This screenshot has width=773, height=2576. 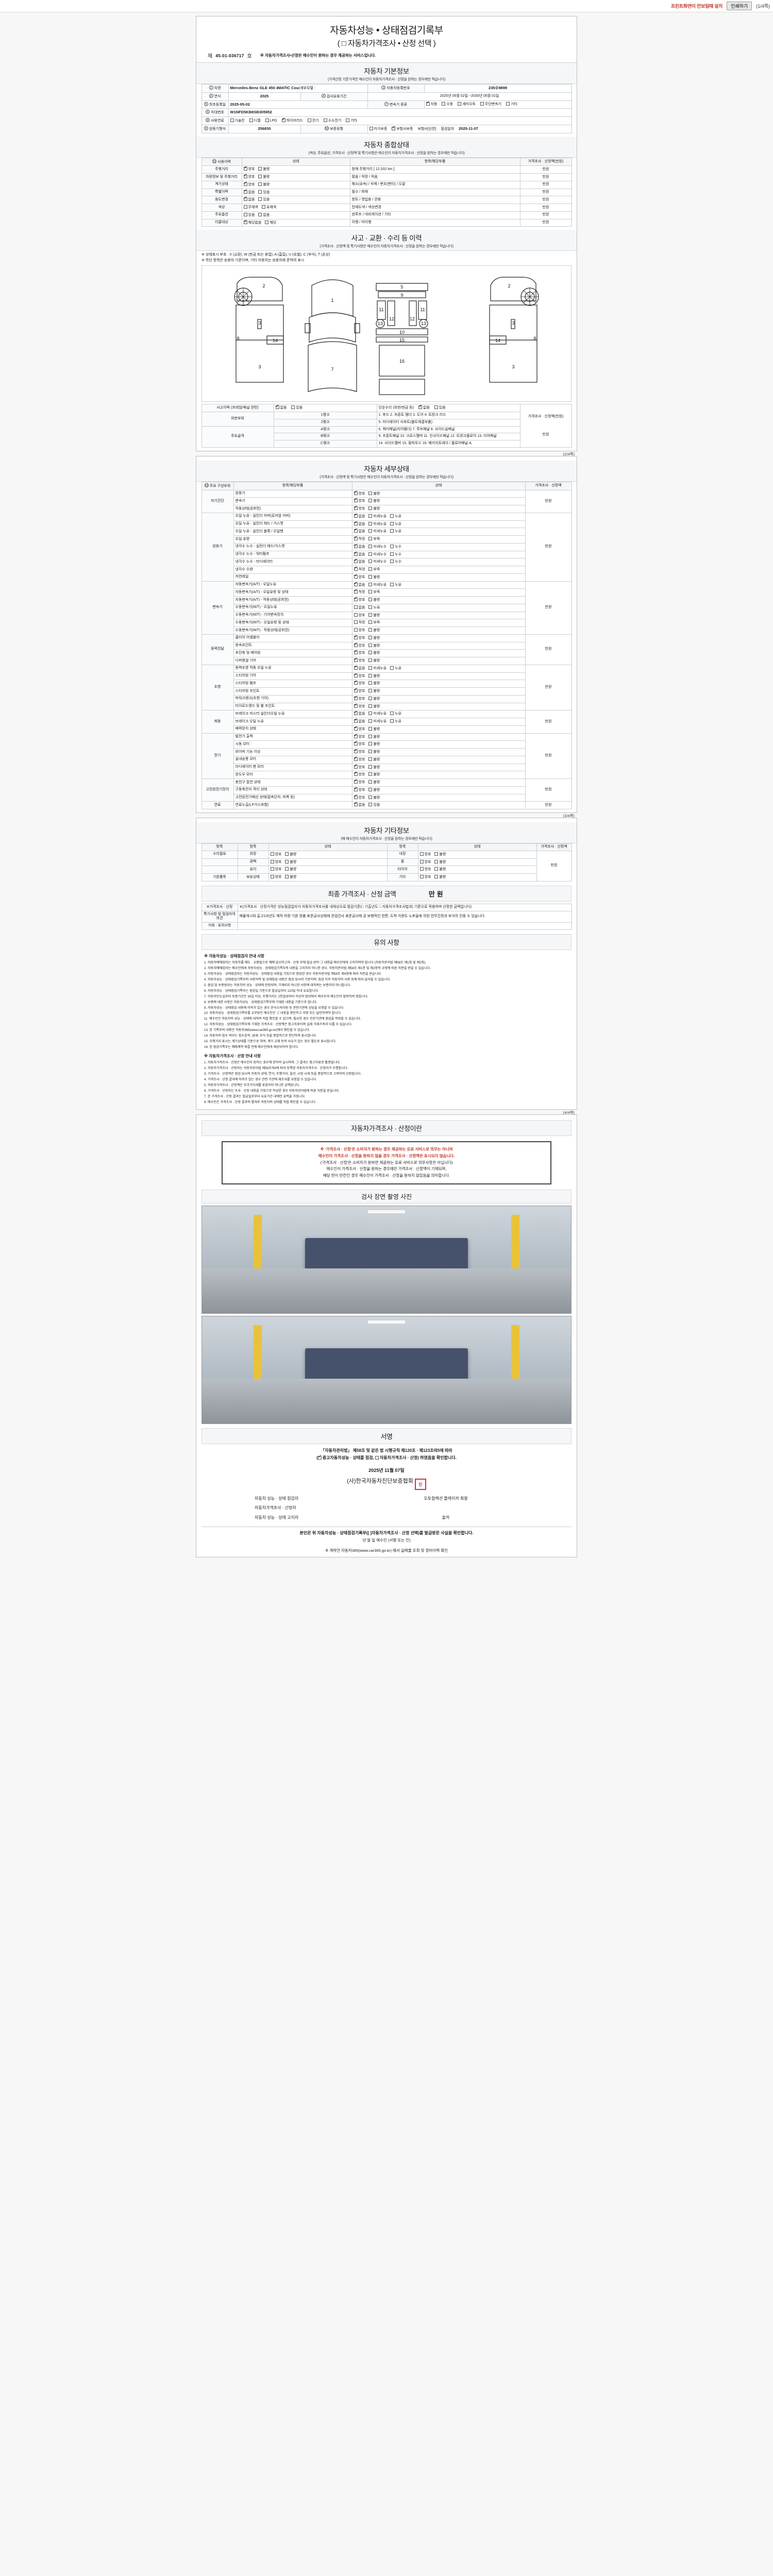 I want to click on overall-state-0: 양호, so click(x=249, y=177).